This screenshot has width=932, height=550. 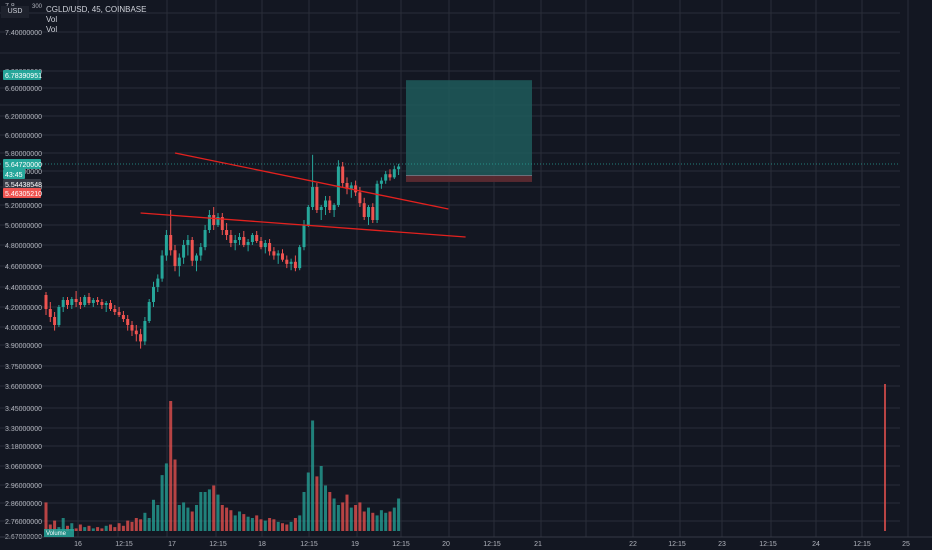 I want to click on target-zone, so click(x=469, y=128).